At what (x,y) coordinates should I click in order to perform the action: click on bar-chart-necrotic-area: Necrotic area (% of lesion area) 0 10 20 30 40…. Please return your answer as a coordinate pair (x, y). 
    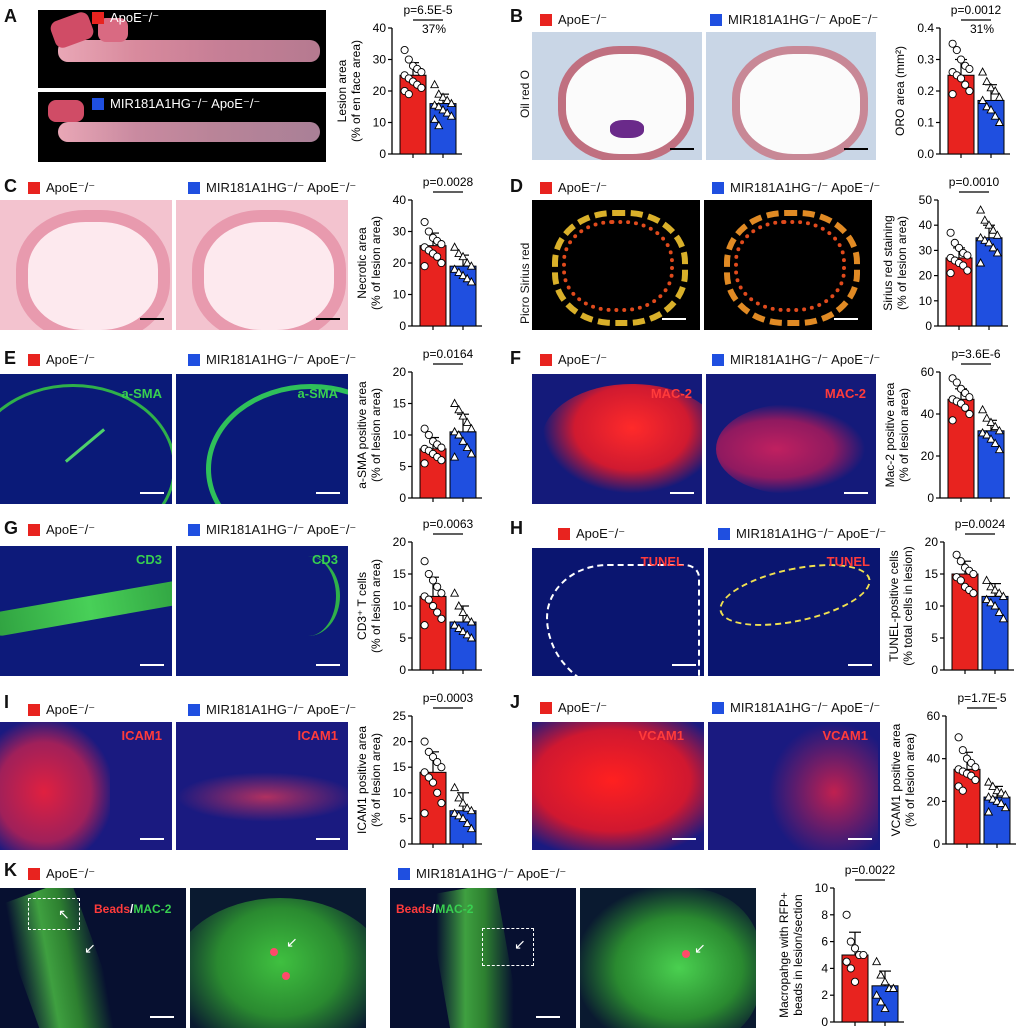
    Looking at the image, I should click on (418, 254).